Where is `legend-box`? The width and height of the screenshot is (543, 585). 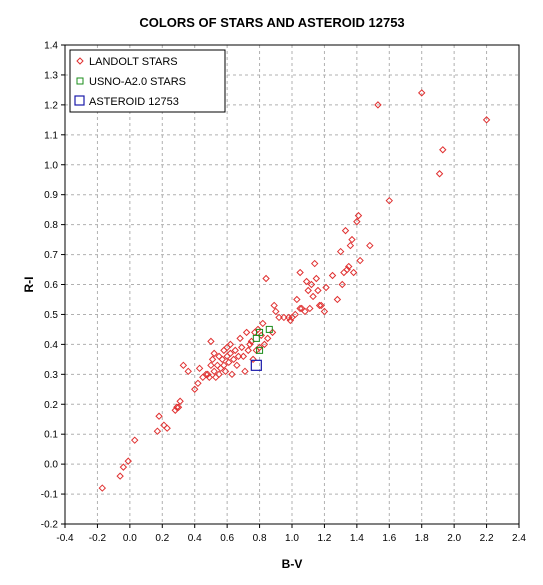
legend-box is located at coordinates (147, 81).